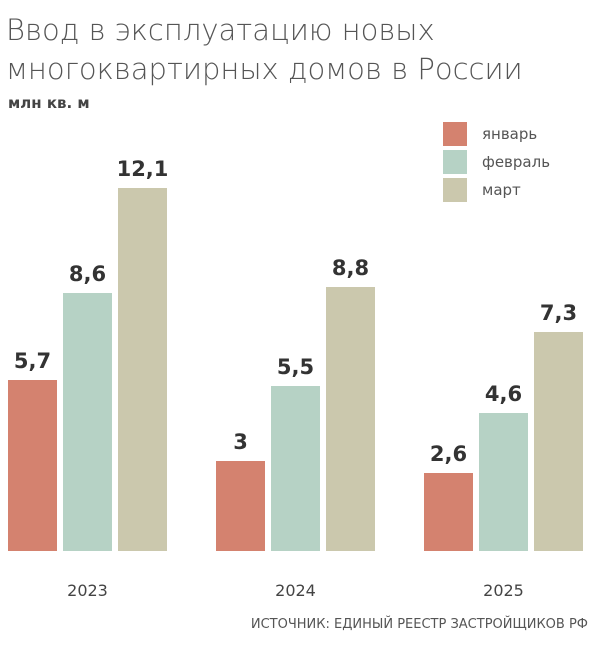  What do you see at coordinates (87, 590) in the screenshot?
I see `x-tick-label: 2023` at bounding box center [87, 590].